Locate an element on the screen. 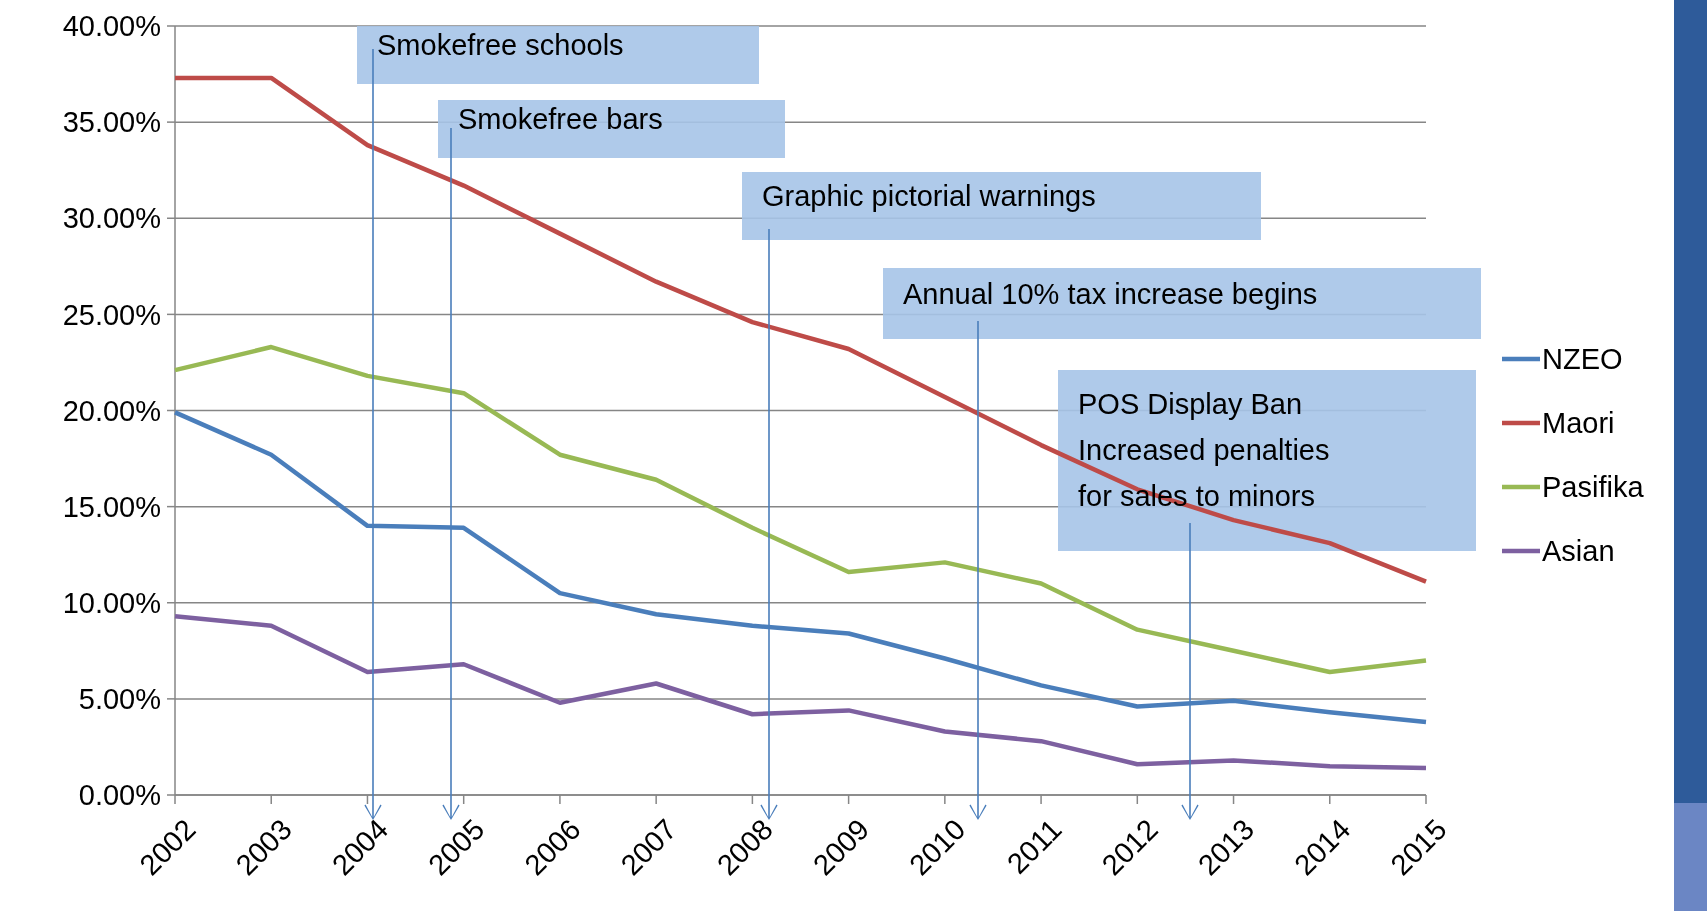 This screenshot has width=1707, height=911. annotation: Smokefree bars is located at coordinates (560, 119).